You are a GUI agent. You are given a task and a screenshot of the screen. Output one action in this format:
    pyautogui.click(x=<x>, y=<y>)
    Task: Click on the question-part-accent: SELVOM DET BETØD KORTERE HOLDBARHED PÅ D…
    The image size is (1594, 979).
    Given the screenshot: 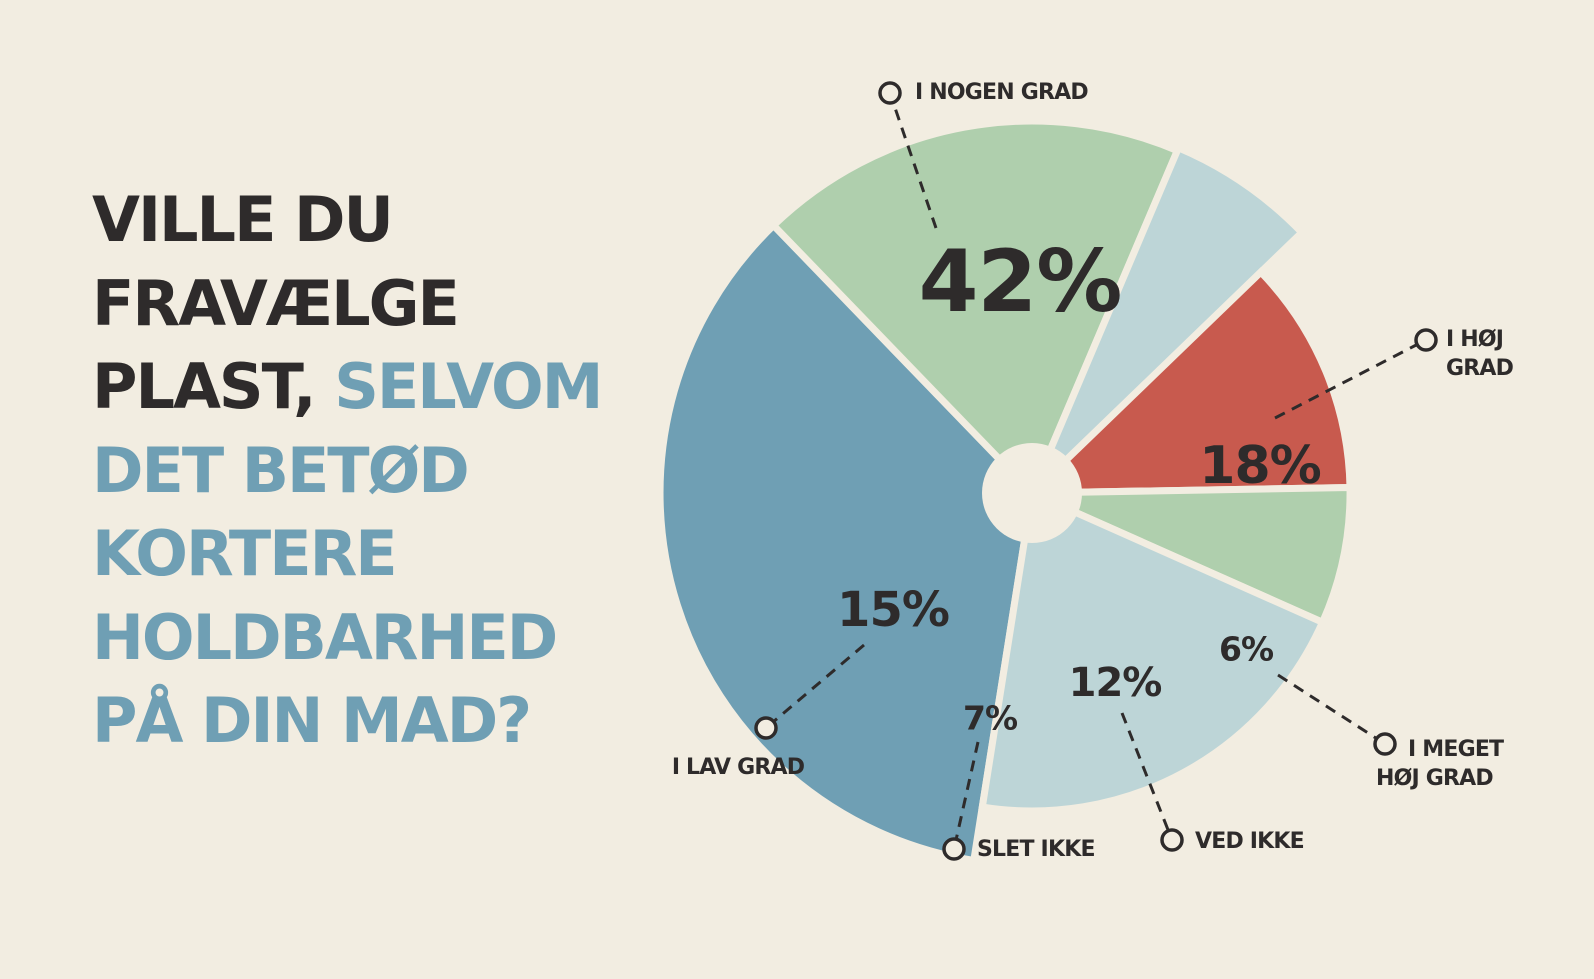 What is the action you would take?
    pyautogui.click(x=347, y=553)
    